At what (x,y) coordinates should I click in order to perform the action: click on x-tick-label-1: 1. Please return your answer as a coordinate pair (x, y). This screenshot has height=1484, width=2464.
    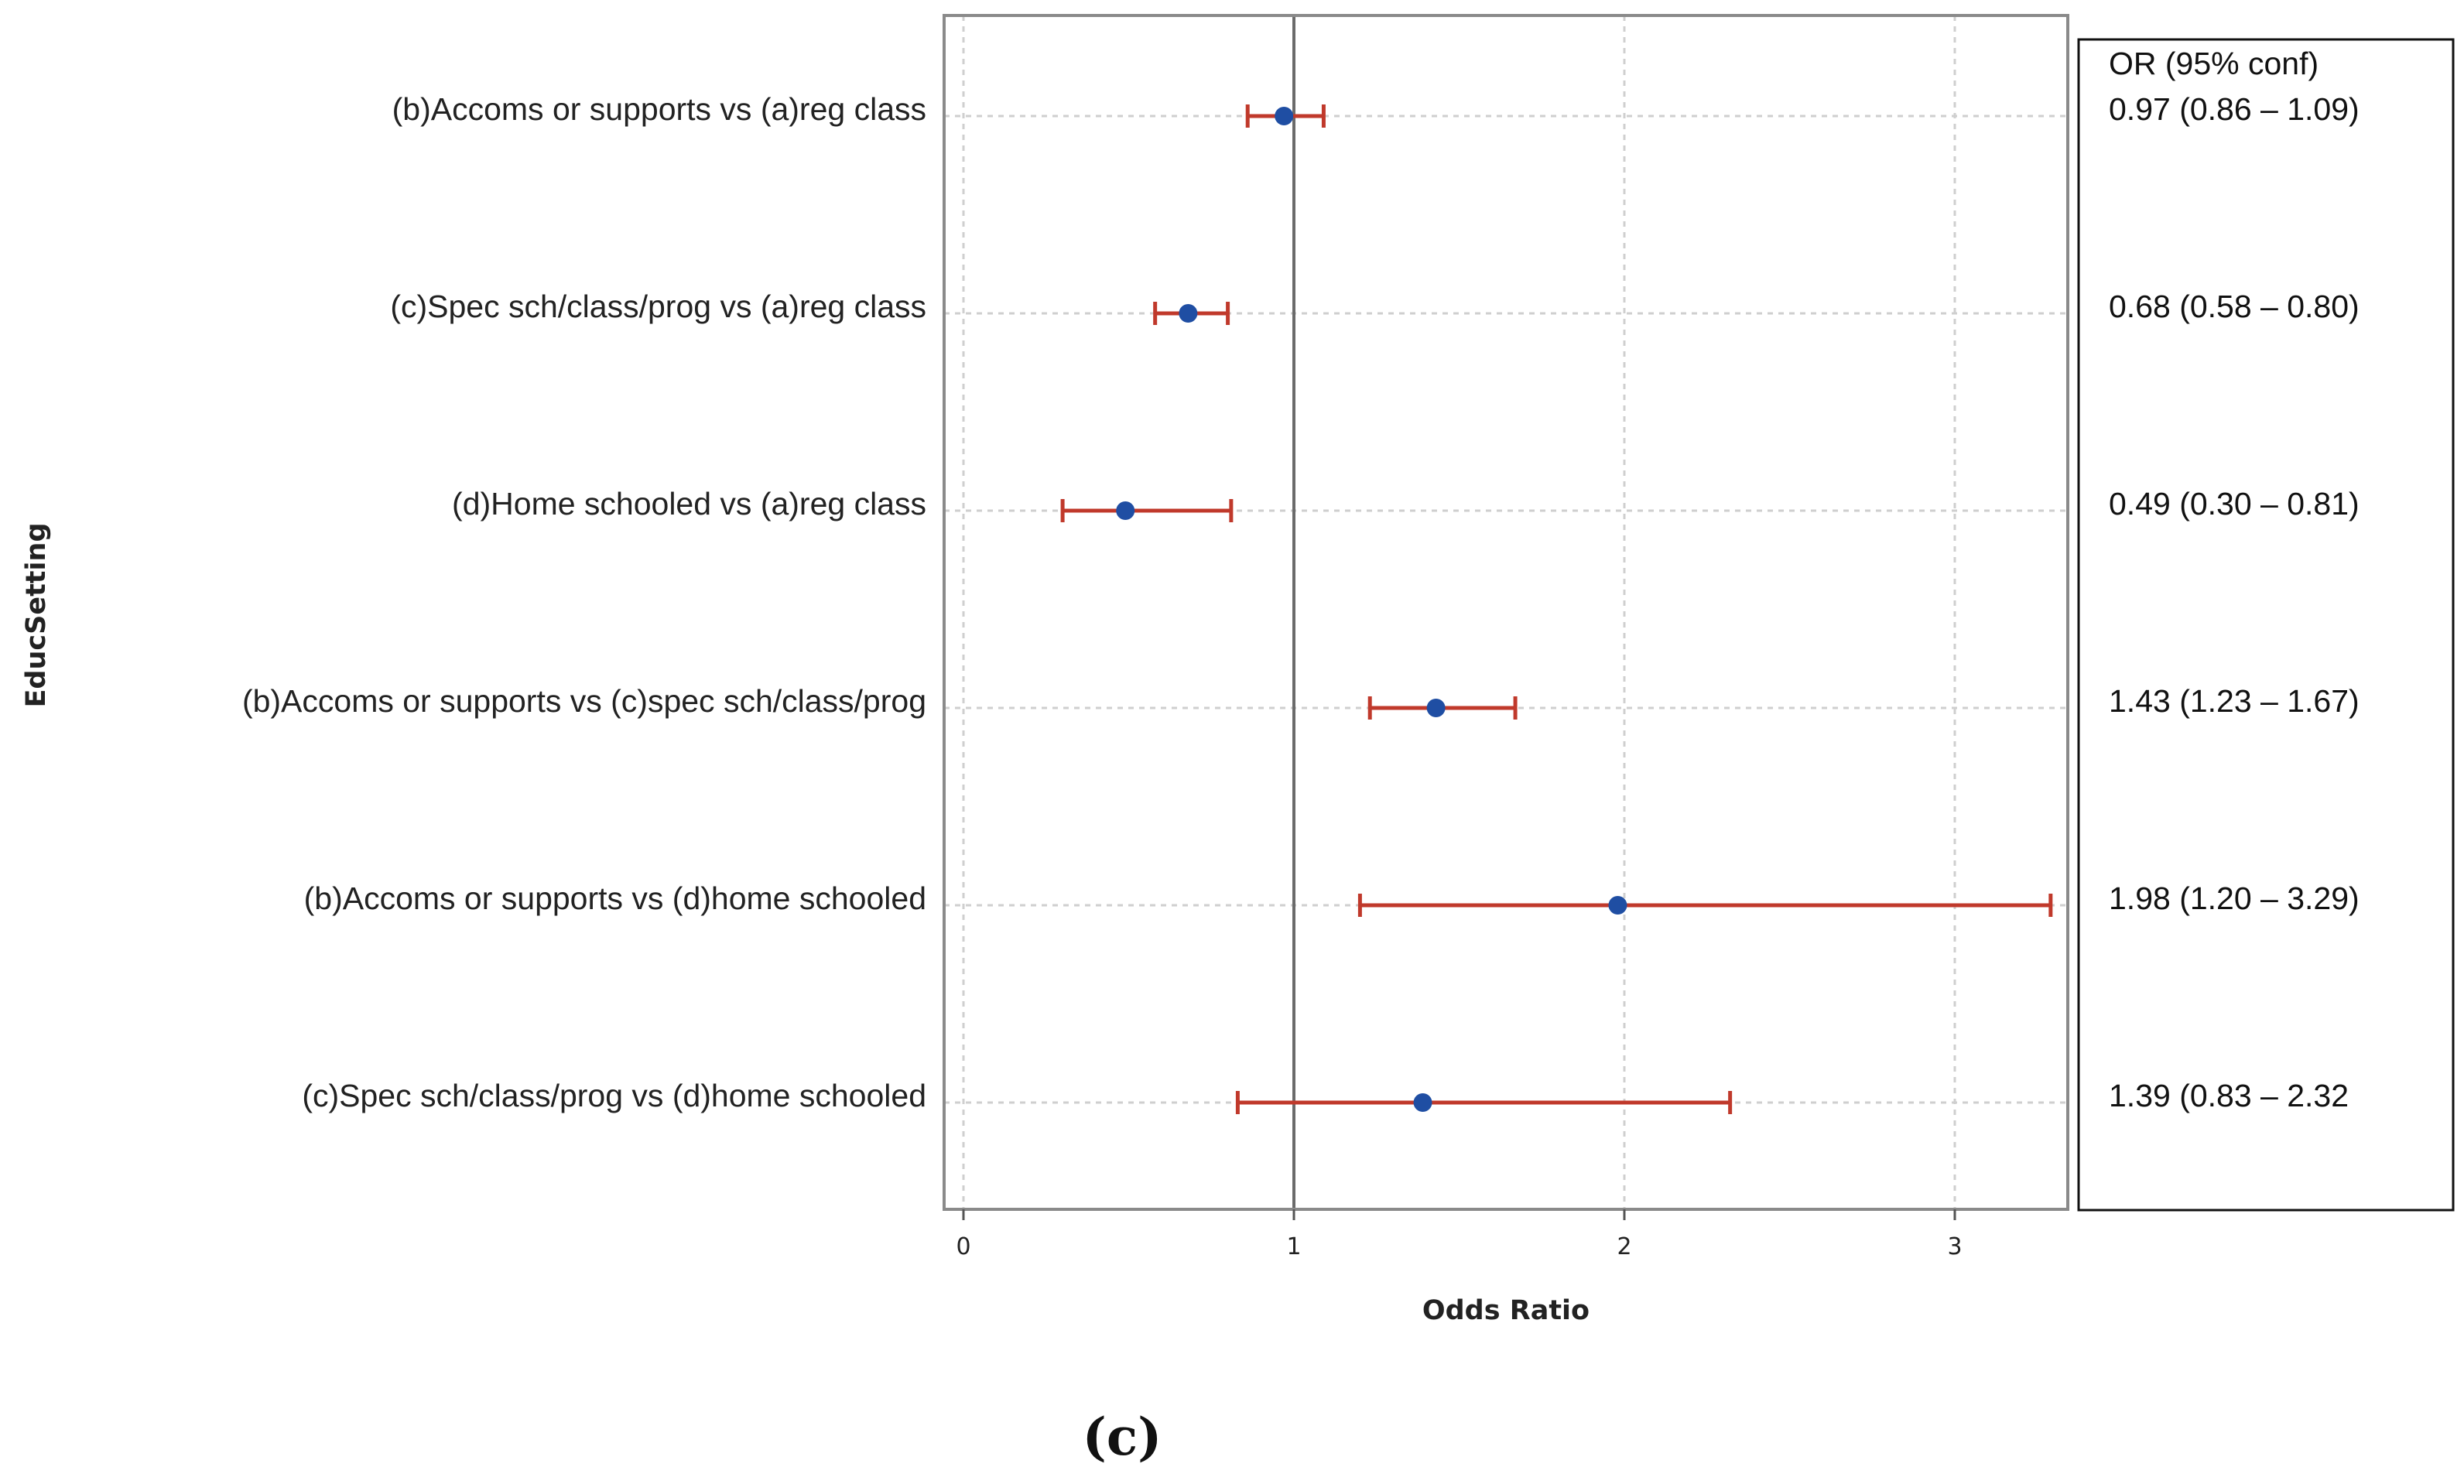
    Looking at the image, I should click on (1293, 1247).